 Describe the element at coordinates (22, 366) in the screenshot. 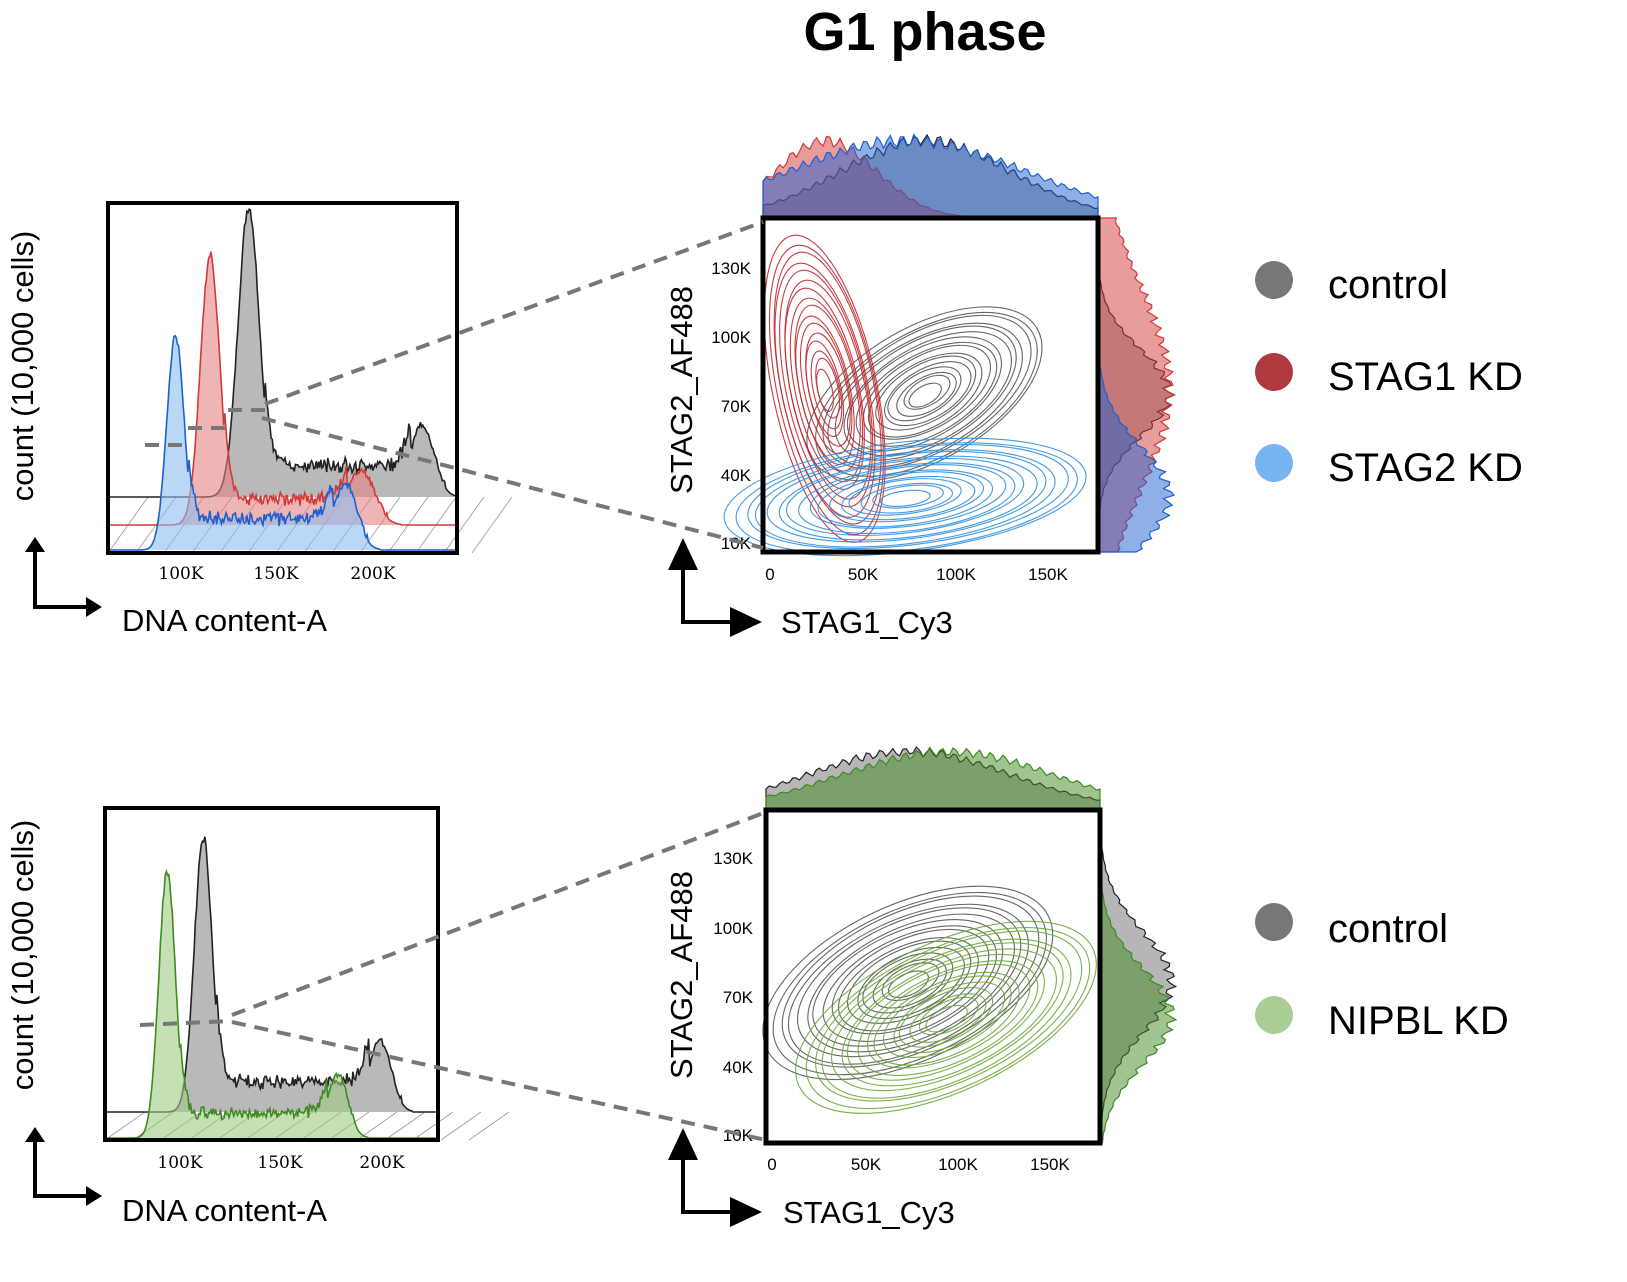

I see `y-axis-label: count (10,000 cells)` at that location.